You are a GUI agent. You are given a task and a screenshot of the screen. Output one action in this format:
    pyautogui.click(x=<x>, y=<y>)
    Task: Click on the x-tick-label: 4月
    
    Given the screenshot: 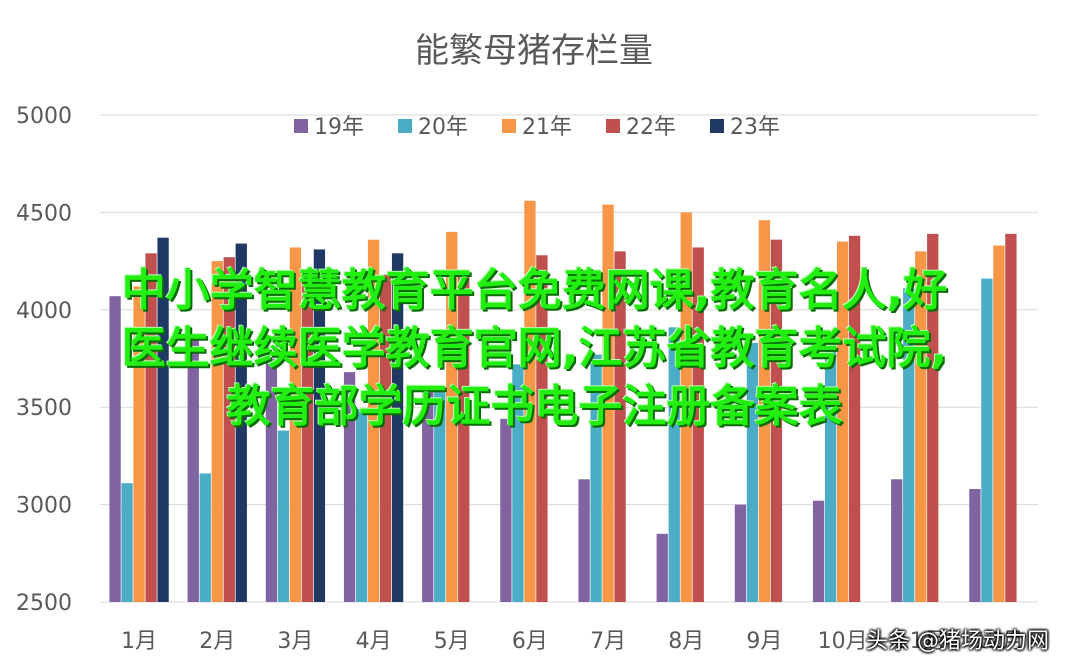 What is the action you would take?
    pyautogui.click(x=374, y=641)
    